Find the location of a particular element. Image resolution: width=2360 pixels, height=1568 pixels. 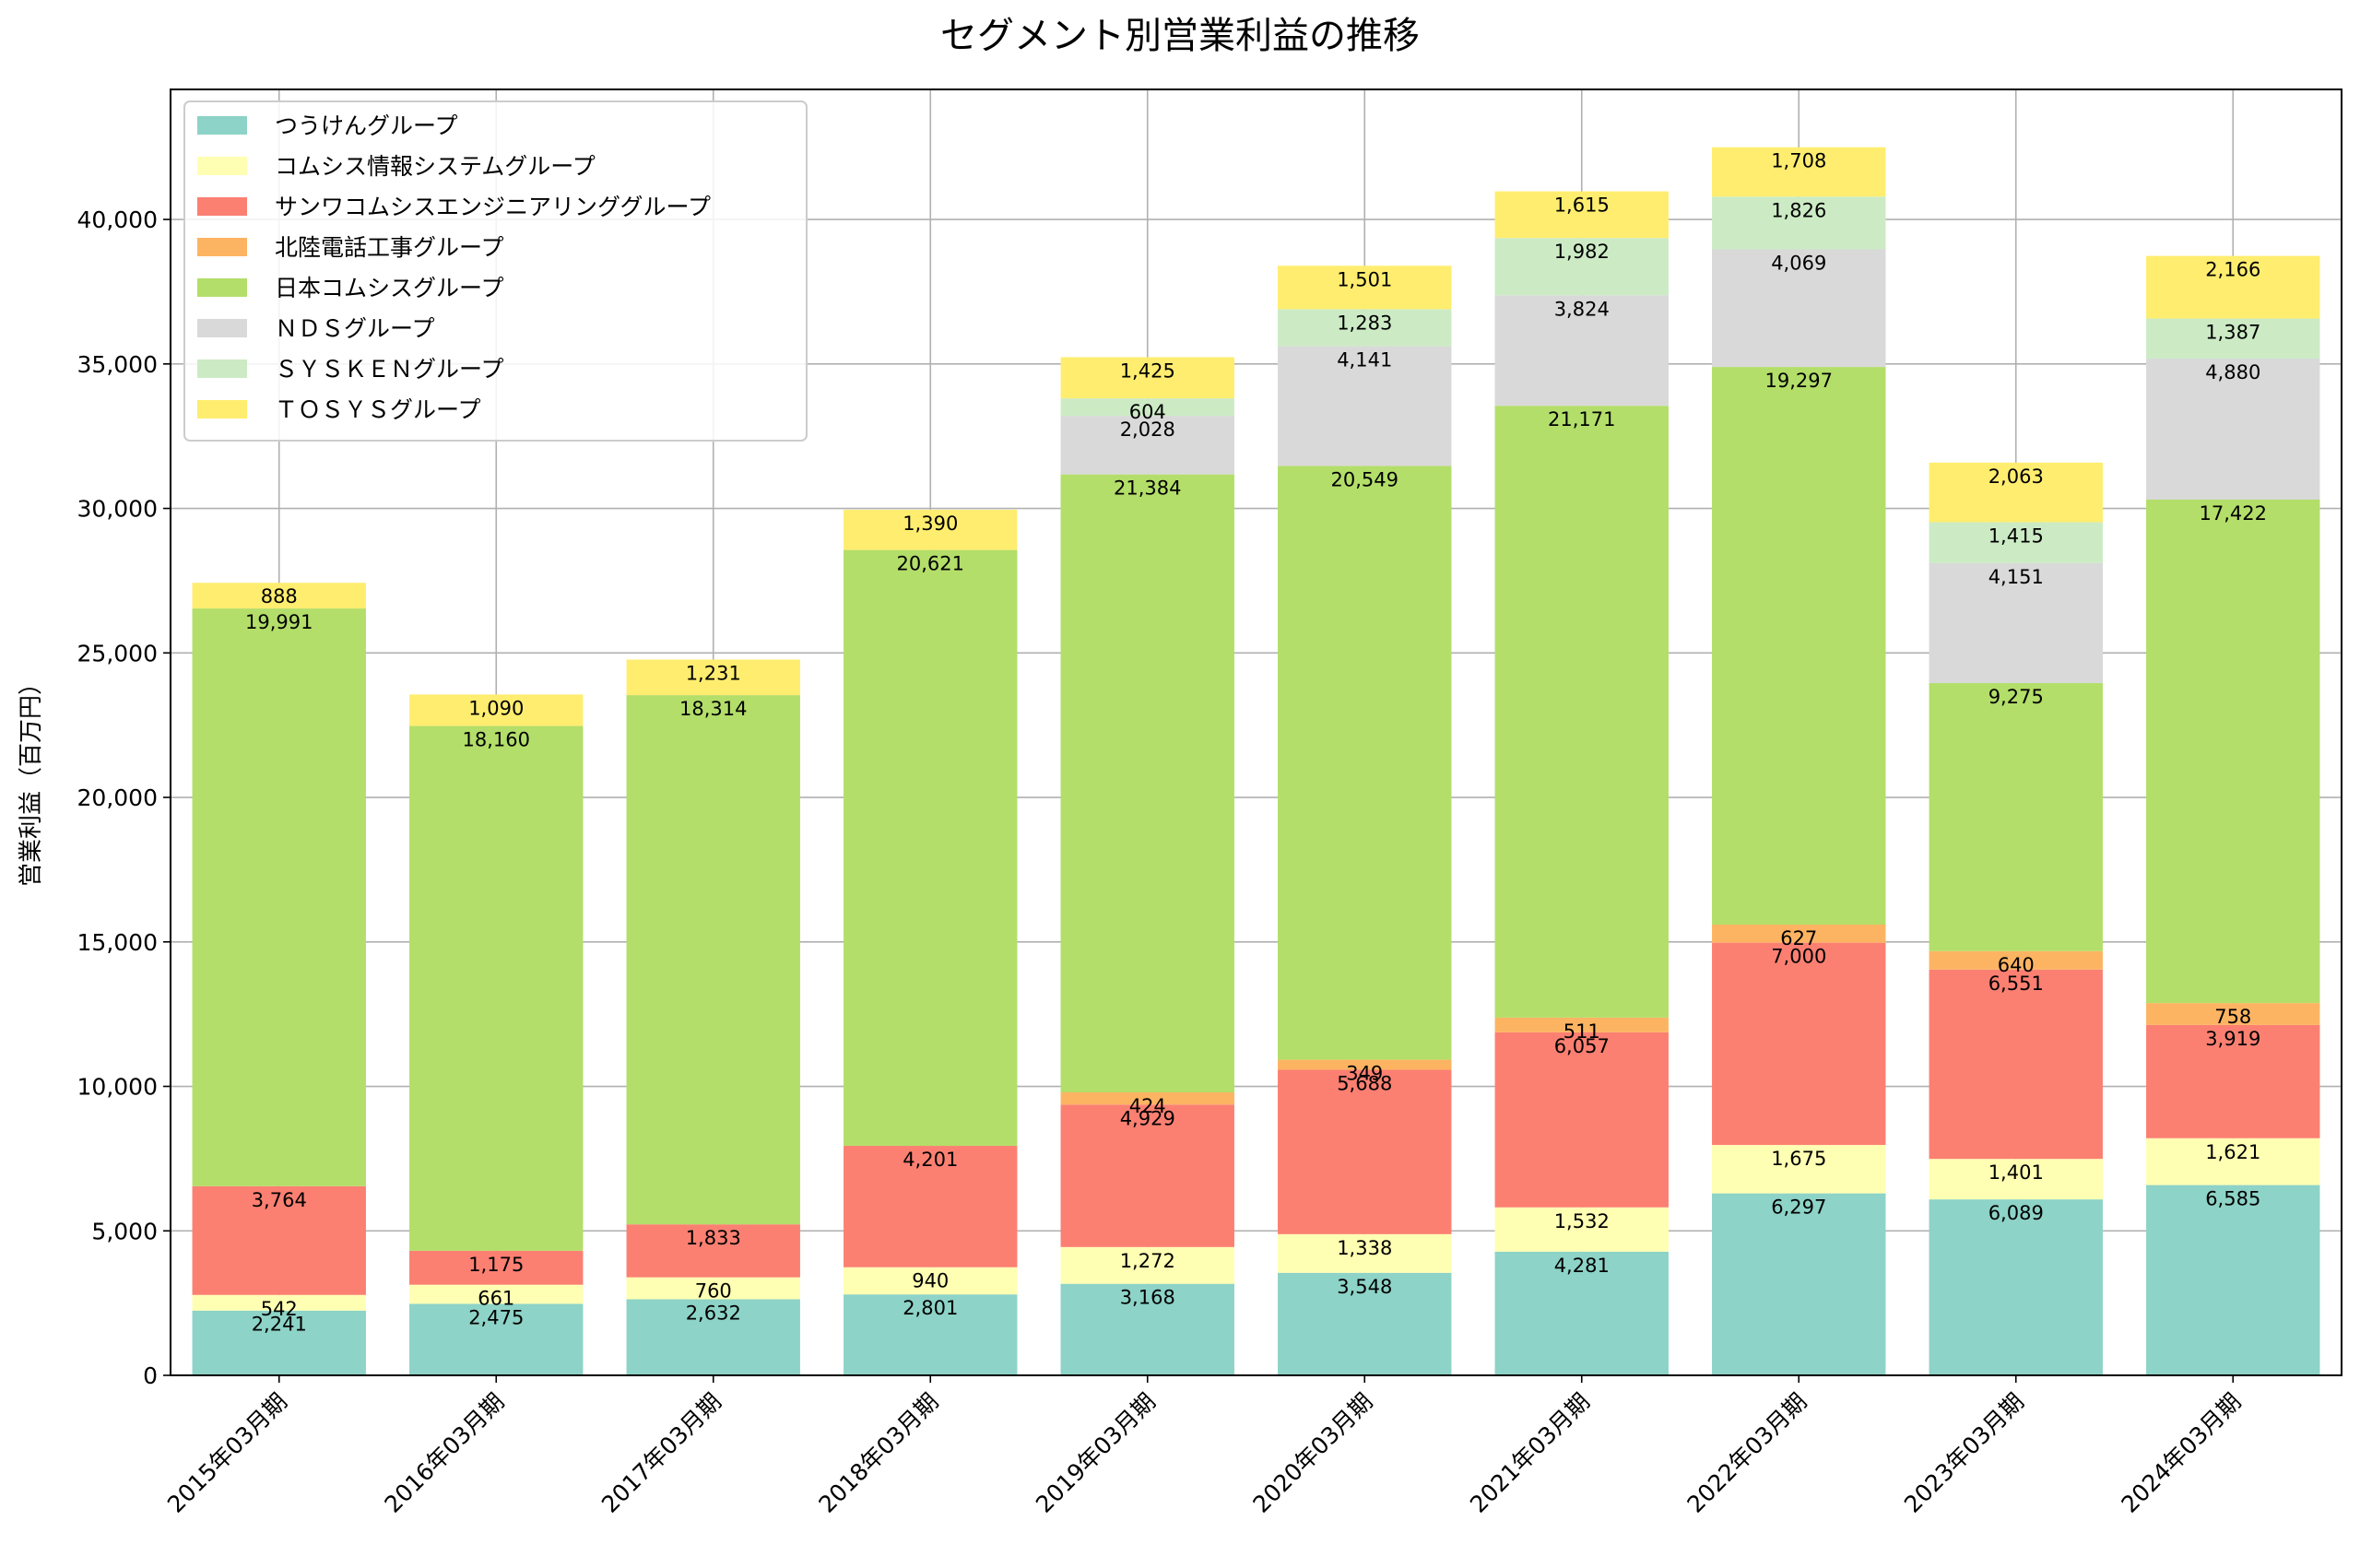

data-label: 1,621 is located at coordinates (2232, 1152).